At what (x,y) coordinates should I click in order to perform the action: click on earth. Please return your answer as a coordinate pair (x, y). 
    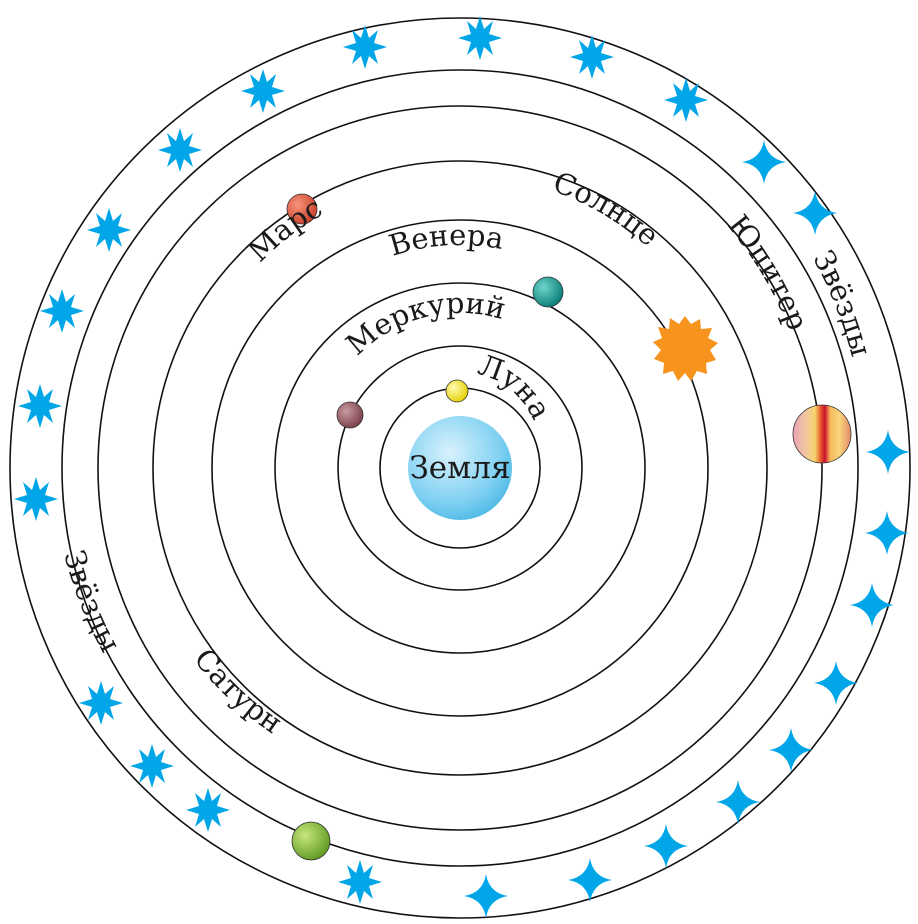
    Looking at the image, I should click on (460, 468).